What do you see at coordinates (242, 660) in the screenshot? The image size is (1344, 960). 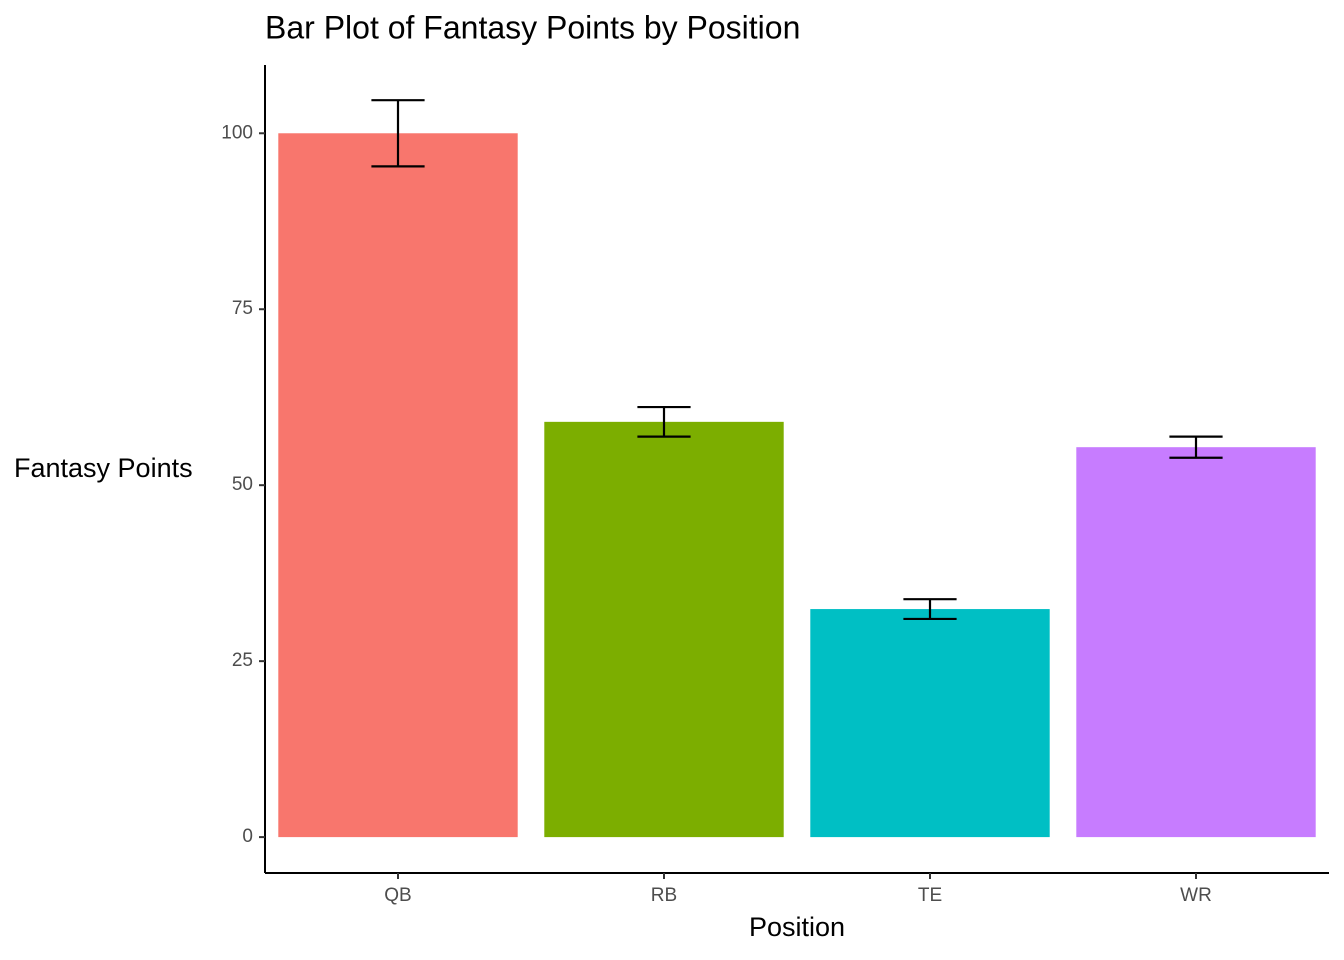 I see `y-tick-label: 25` at bounding box center [242, 660].